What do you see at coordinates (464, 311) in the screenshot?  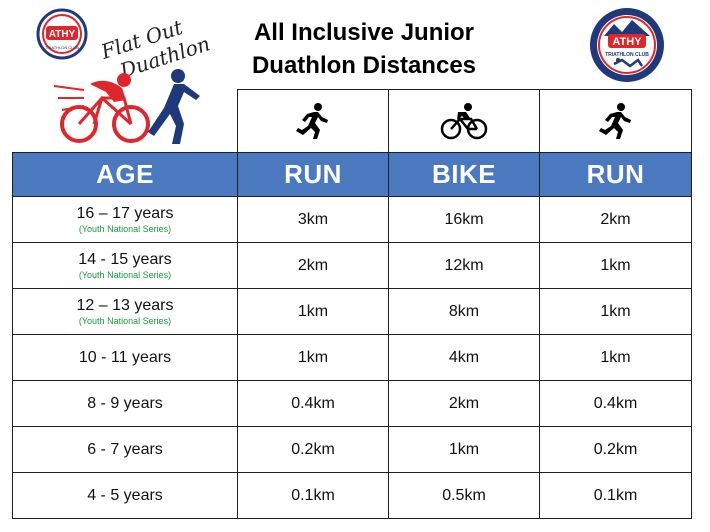 I see `bike-distance-cell: 8km` at bounding box center [464, 311].